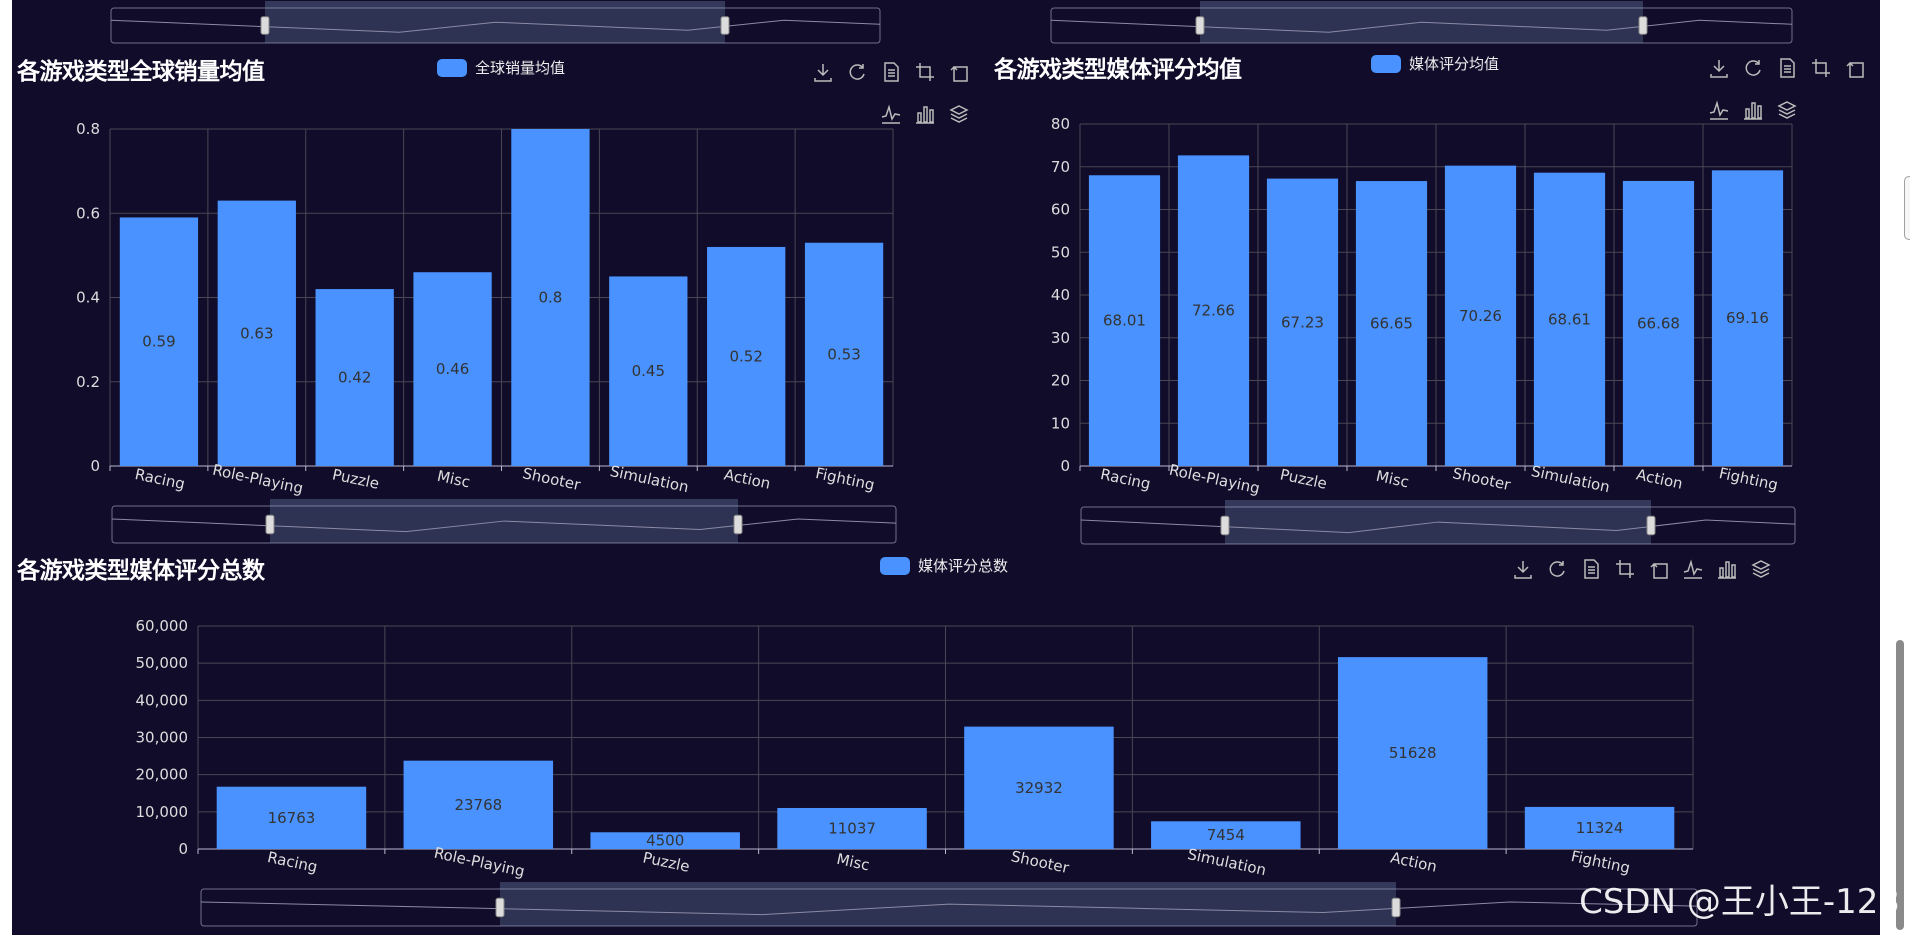 Image resolution: width=1910 pixels, height=935 pixels. I want to click on x-tick-label: Puzzle, so click(356, 478).